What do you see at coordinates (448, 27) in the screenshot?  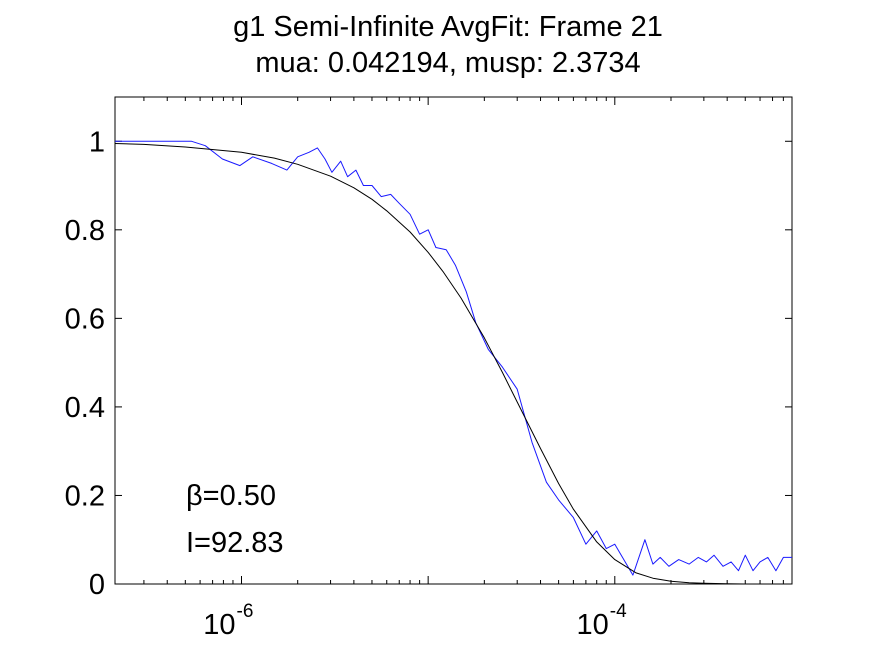 I see `chart-title: g1 Semi-Infinite AvgFit: Frame 21` at bounding box center [448, 27].